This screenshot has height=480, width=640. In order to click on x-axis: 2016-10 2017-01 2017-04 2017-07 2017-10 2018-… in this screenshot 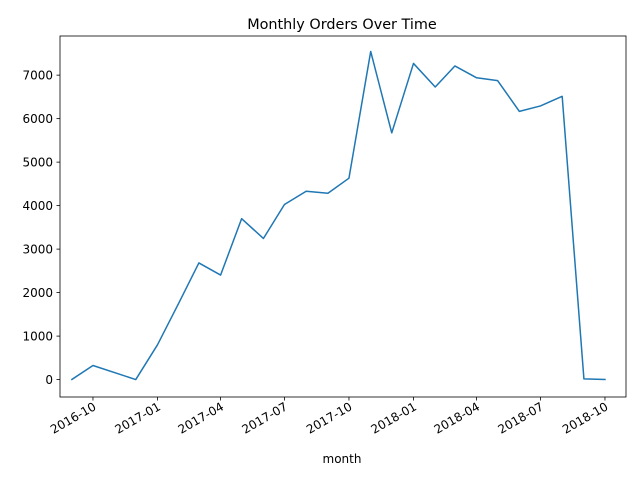, I will do `click(329, 417)`.